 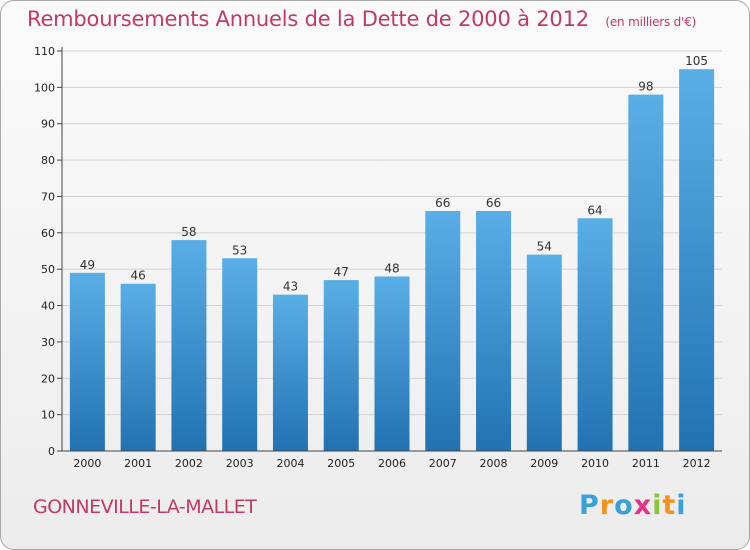 I want to click on y-tick-label-80: 80, so click(x=48, y=160).